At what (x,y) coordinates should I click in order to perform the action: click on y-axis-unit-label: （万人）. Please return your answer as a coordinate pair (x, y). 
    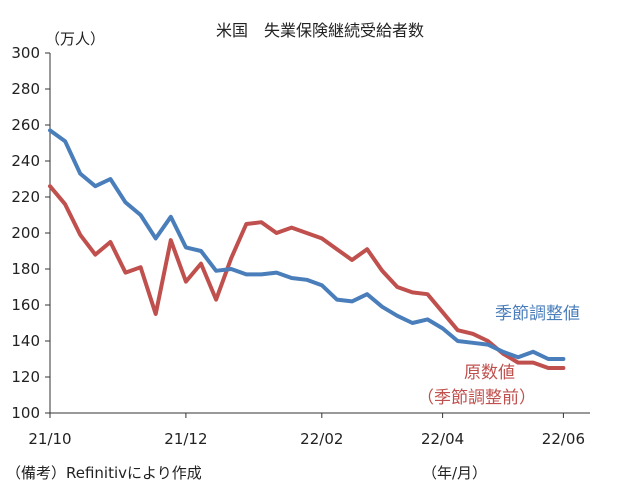
    Looking at the image, I should click on (75, 39).